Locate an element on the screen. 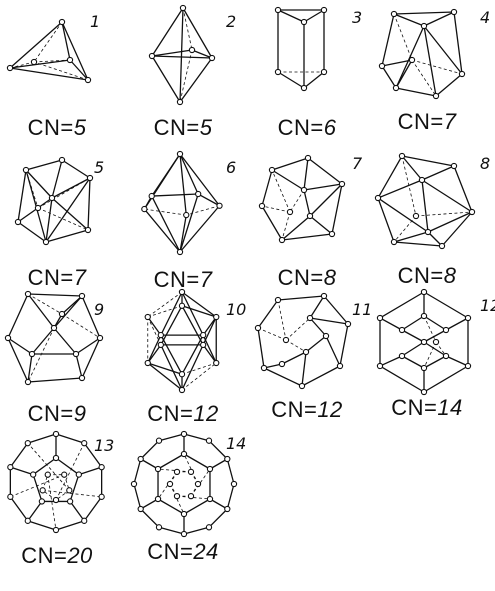  polyhedron-number: 10 is located at coordinates (236, 309).